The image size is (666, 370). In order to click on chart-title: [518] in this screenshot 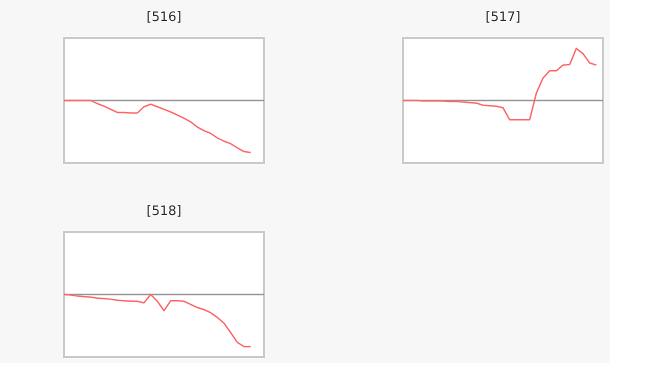, I will do `click(164, 211)`.